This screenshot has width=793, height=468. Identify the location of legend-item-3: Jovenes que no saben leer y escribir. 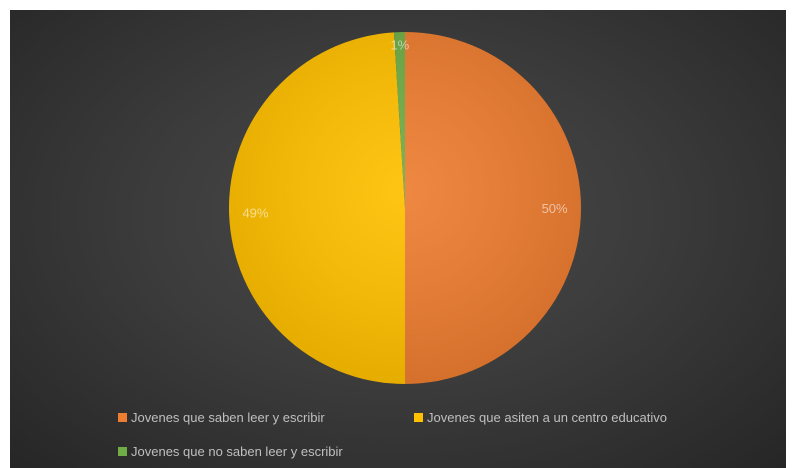
(230, 451).